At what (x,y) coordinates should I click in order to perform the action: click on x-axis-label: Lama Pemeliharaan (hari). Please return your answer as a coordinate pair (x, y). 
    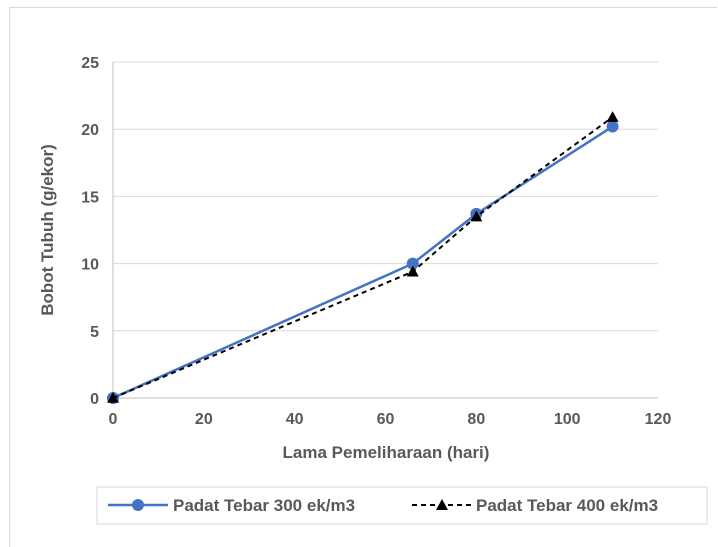
    Looking at the image, I should click on (386, 452).